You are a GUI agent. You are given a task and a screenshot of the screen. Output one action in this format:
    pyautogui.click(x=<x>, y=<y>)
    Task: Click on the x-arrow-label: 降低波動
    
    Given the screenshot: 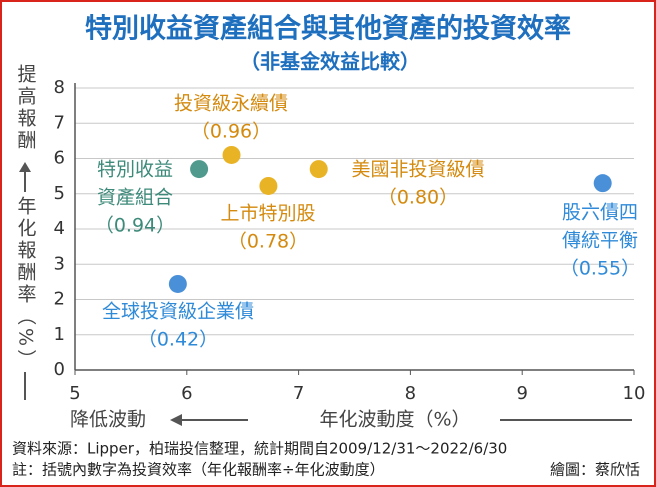 What is the action you would take?
    pyautogui.click(x=108, y=420)
    